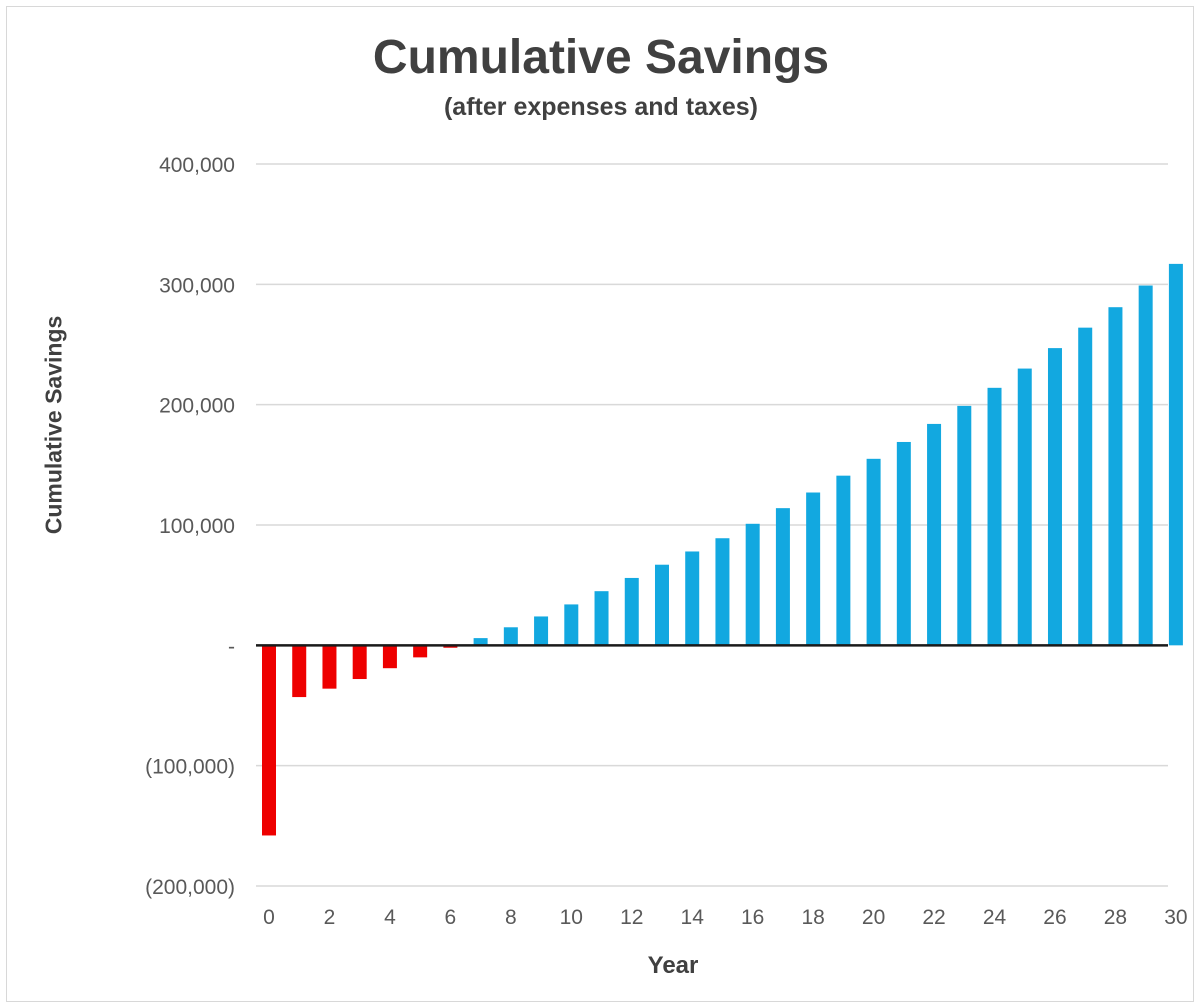  Describe the element at coordinates (933, 917) in the screenshot. I see `x-tick-label: 22` at that location.